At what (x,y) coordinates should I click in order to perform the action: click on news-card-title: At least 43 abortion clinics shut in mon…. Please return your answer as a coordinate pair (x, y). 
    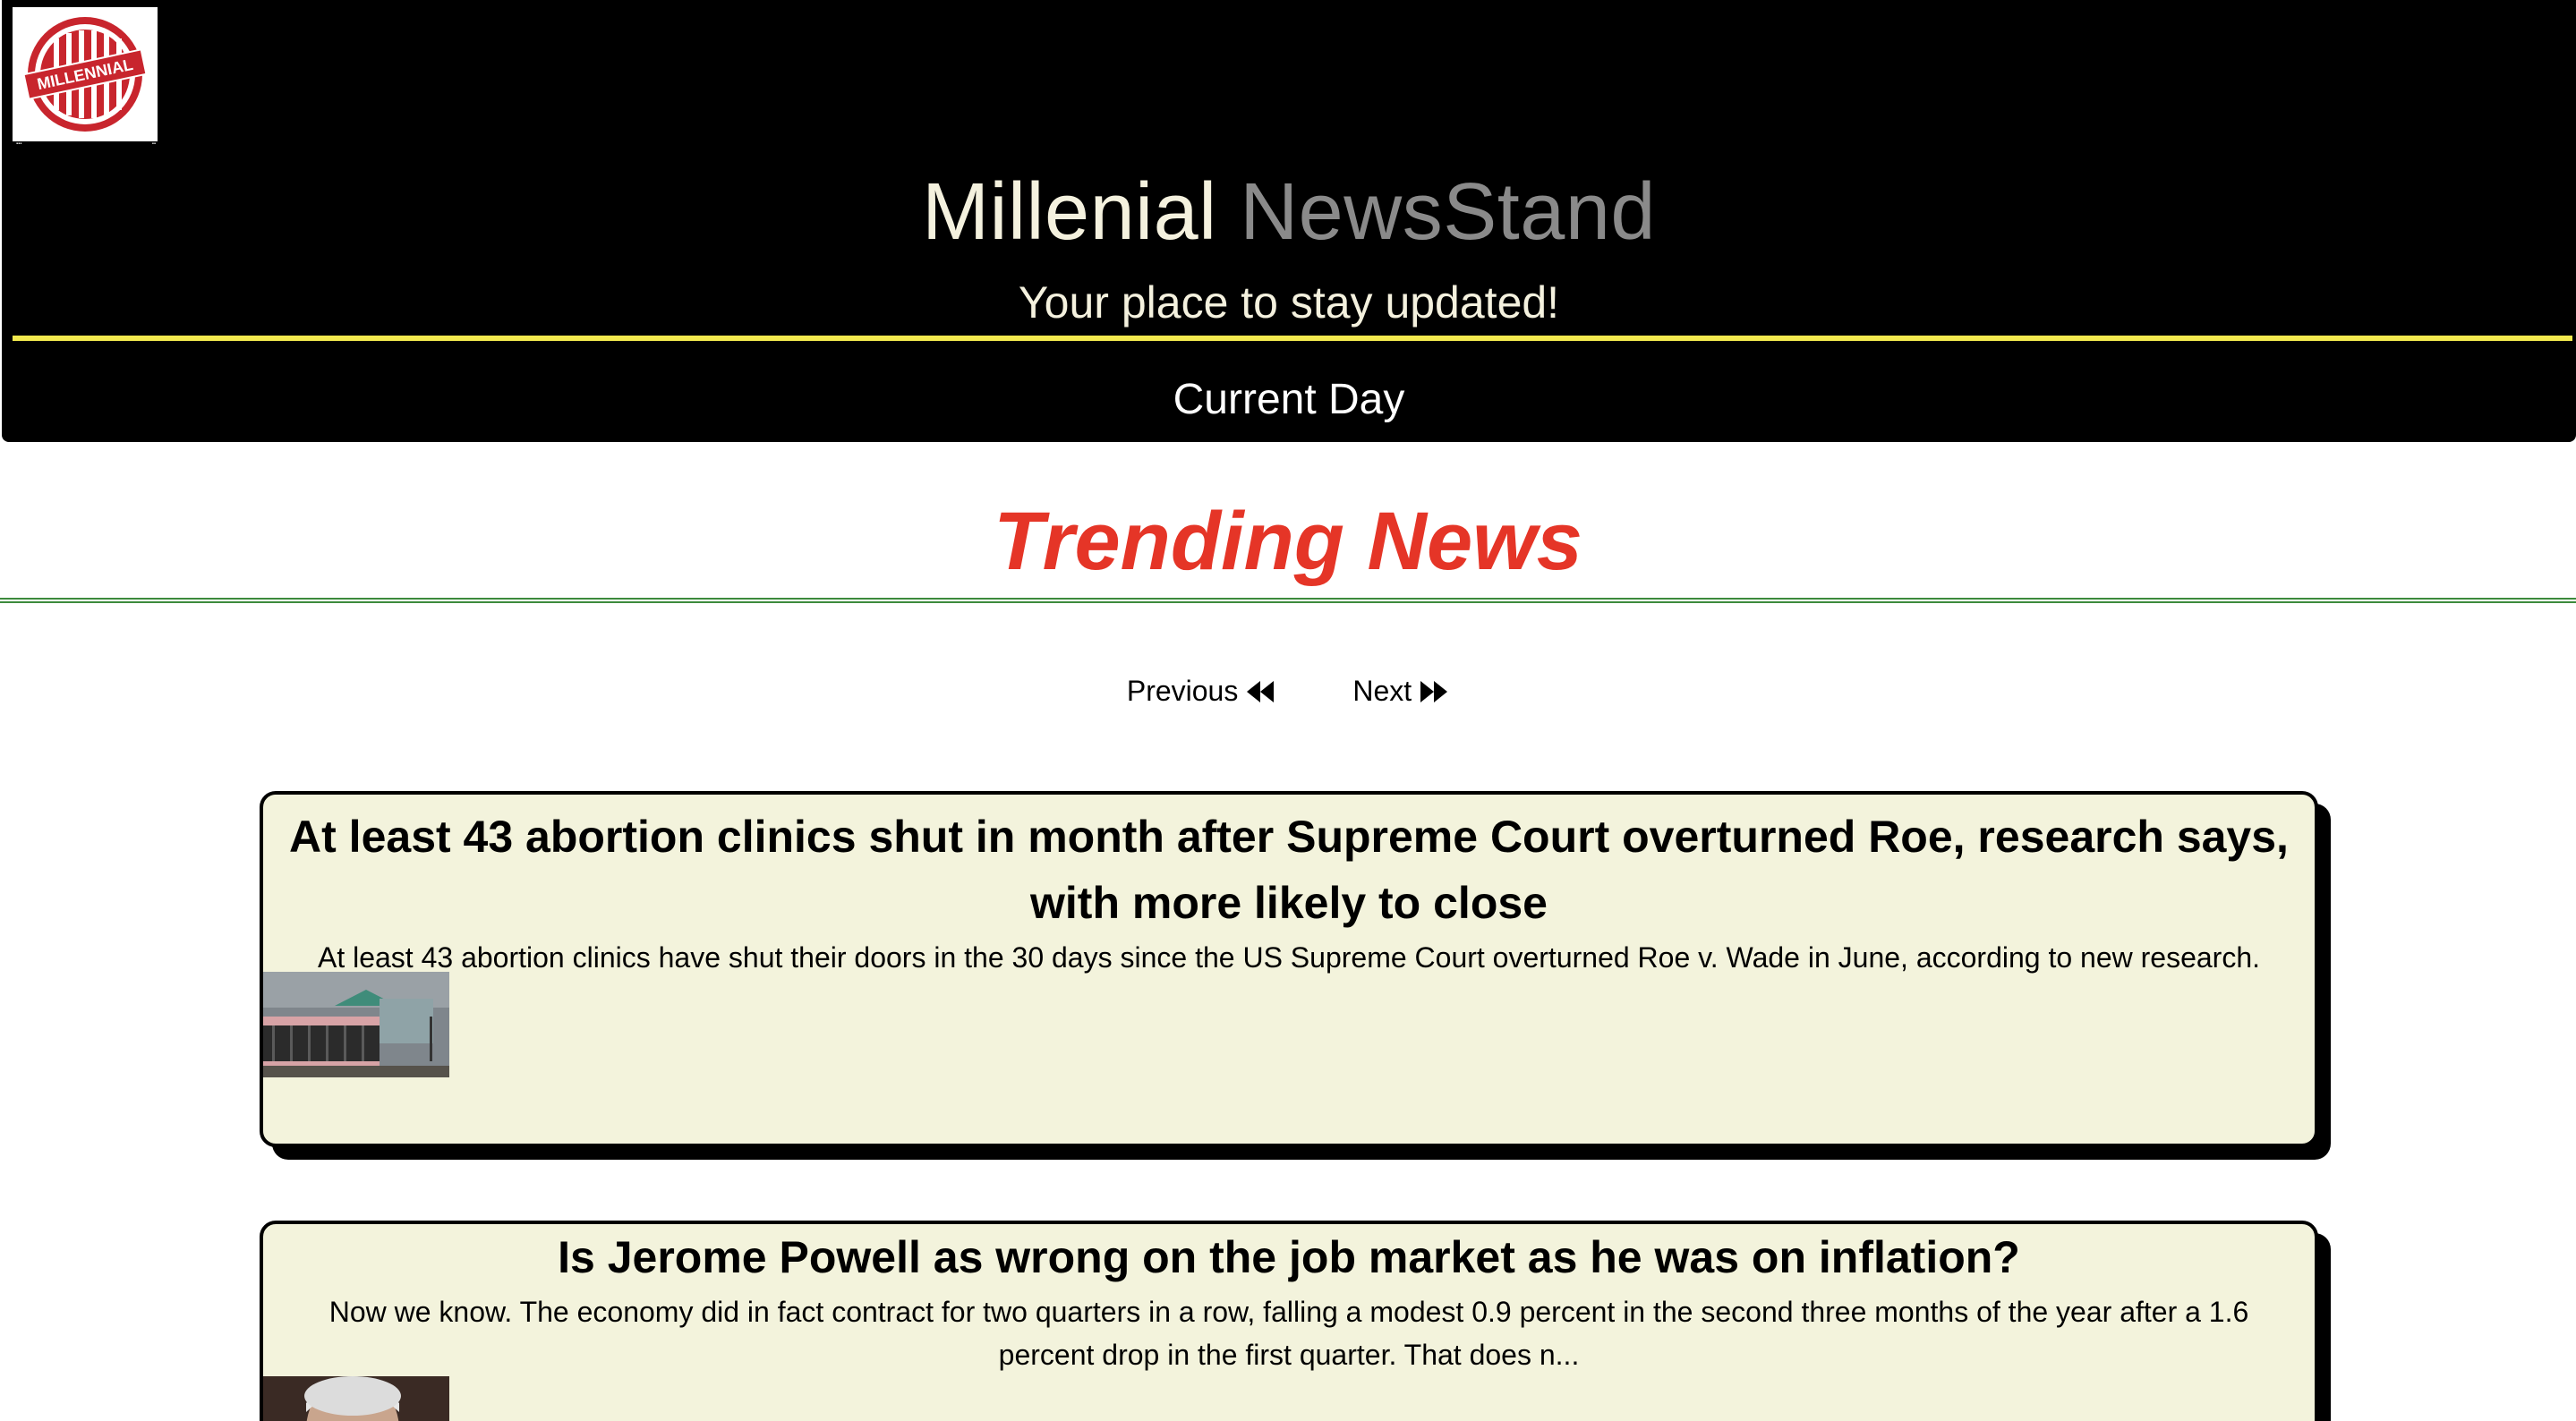
    Looking at the image, I should click on (1289, 870).